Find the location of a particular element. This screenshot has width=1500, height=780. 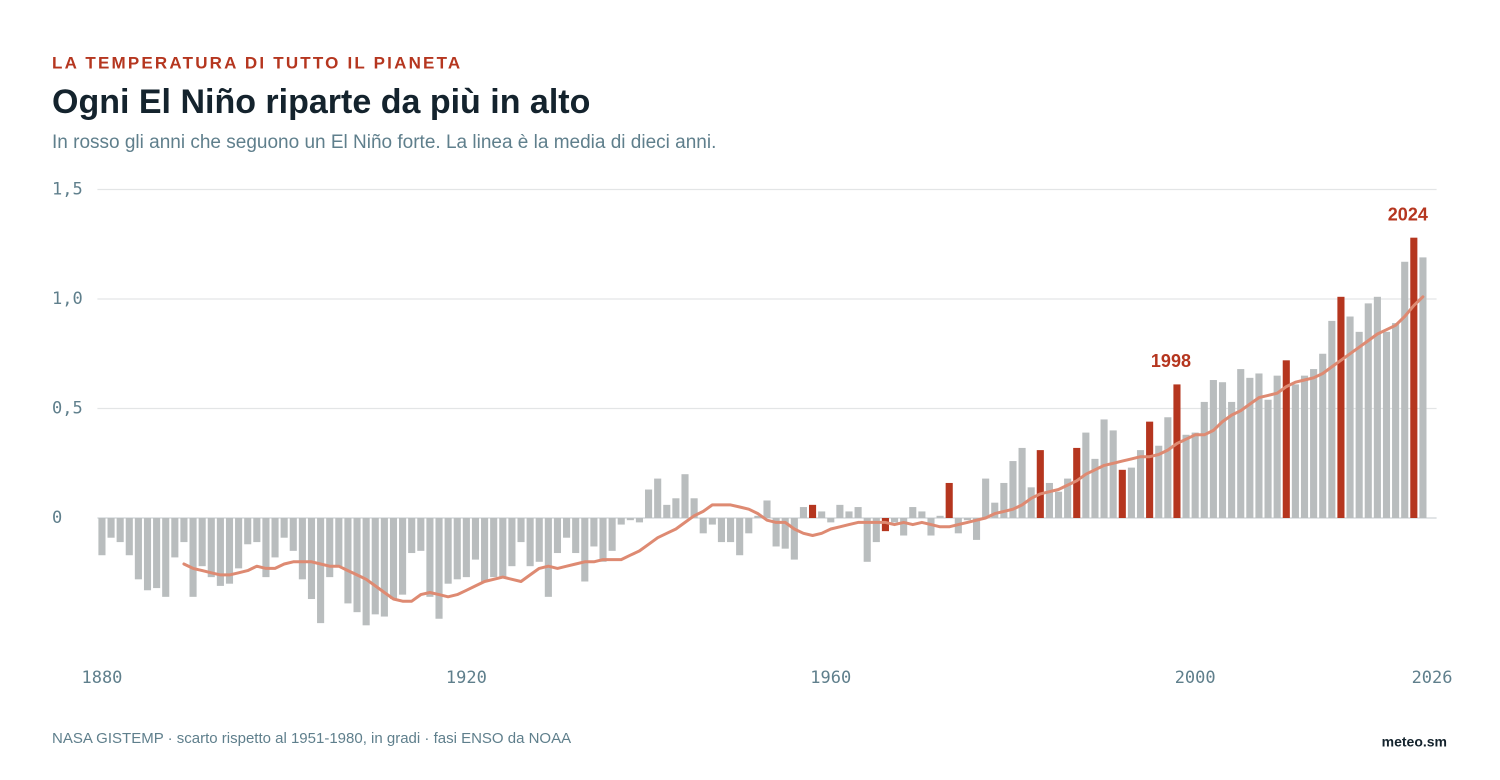

x-tick-label: 1880 is located at coordinates (101, 678).